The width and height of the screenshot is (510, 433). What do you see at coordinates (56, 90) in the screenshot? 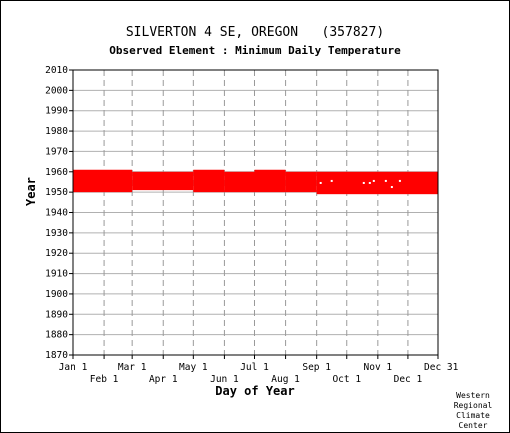
I see `y-tick-label: 2000` at bounding box center [56, 90].